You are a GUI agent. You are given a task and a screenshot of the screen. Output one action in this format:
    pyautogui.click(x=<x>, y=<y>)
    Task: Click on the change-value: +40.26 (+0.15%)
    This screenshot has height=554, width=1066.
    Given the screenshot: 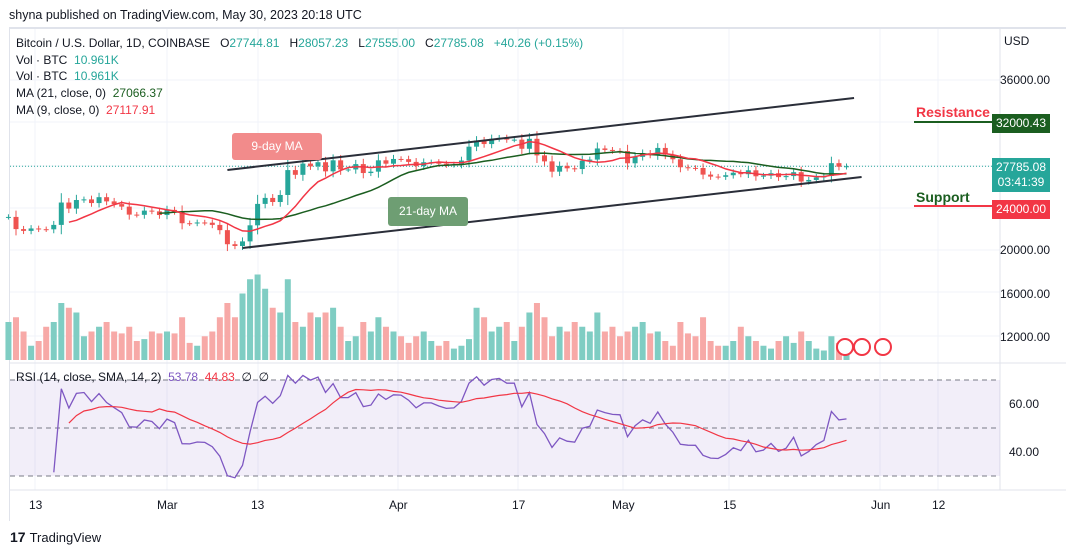 What is the action you would take?
    pyautogui.click(x=538, y=43)
    